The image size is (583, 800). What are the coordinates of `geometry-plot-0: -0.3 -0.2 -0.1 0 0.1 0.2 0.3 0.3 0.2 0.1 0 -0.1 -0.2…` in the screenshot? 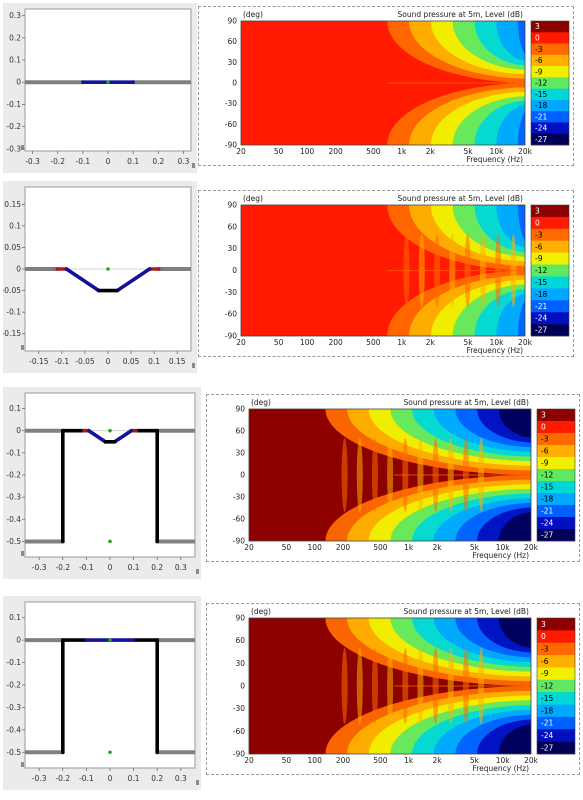 It's located at (100, 88).